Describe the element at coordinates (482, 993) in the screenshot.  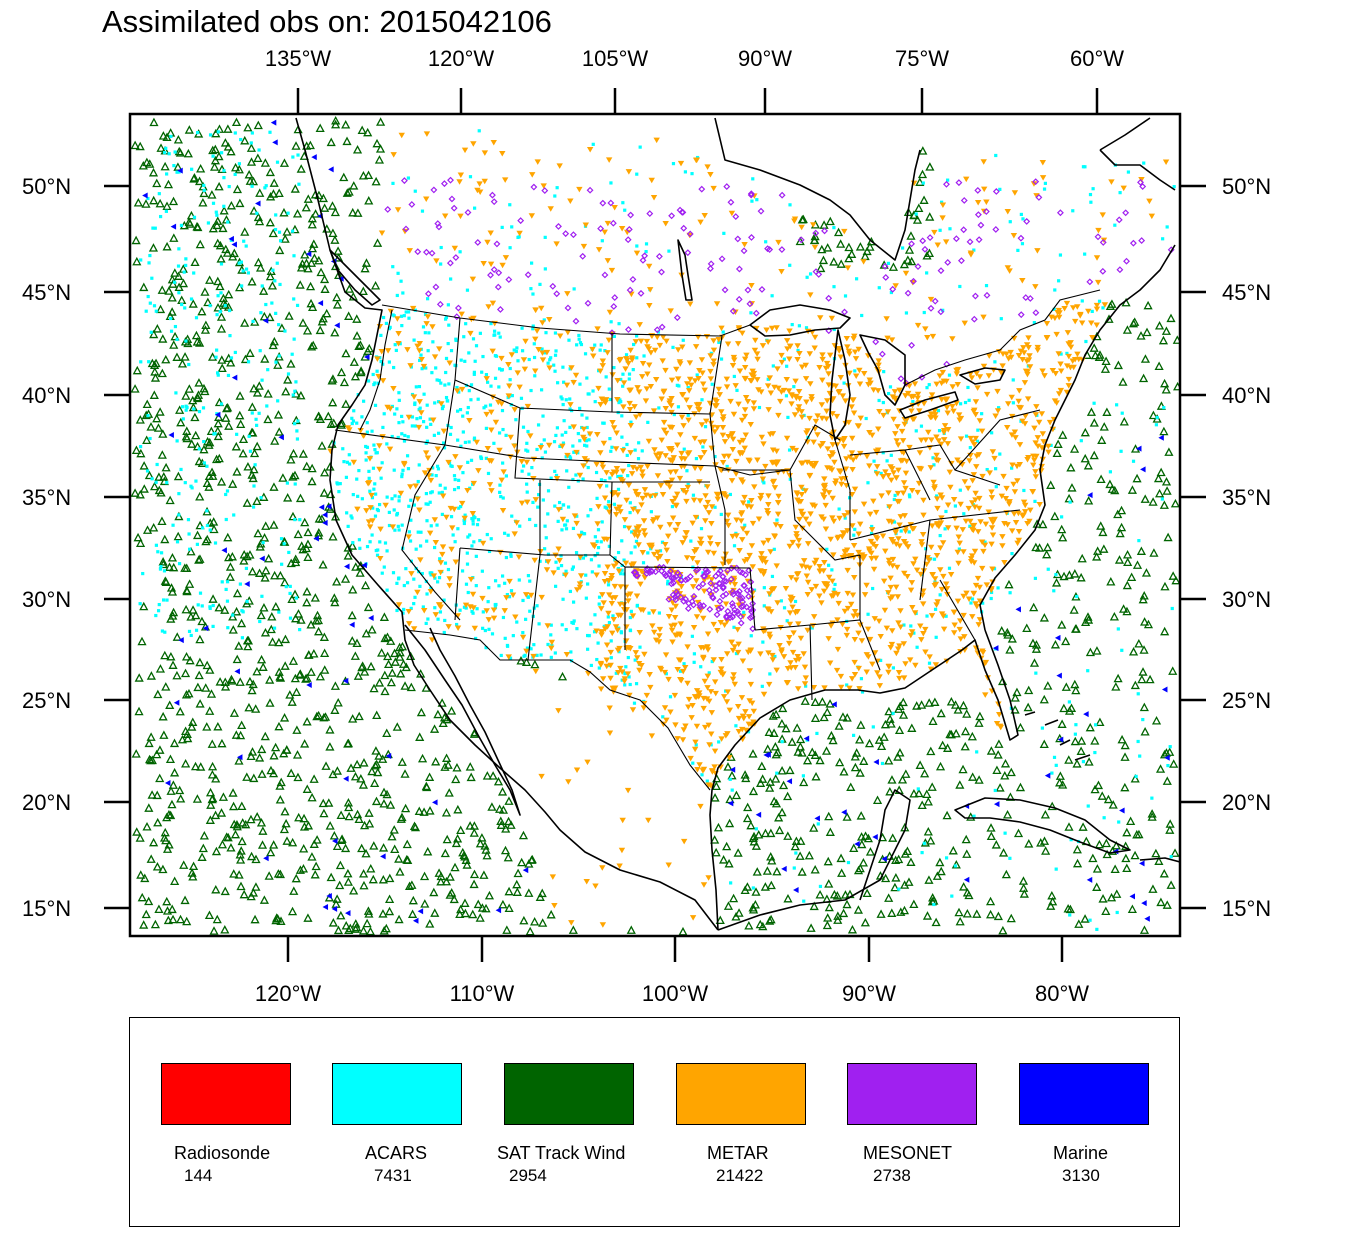
I see `bottom-tick-label: 110°W` at that location.